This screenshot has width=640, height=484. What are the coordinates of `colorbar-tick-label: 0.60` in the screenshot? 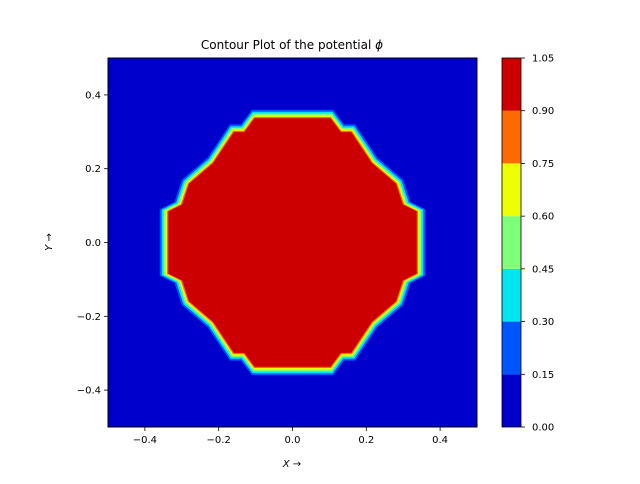 It's located at (543, 217).